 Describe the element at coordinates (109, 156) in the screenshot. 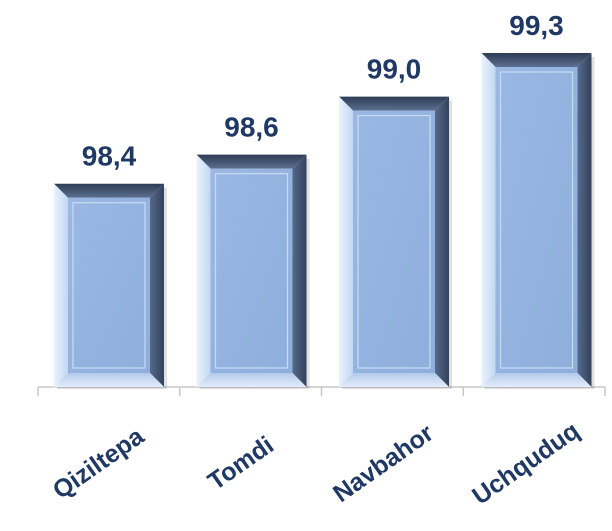

I see `data-label: 98,4` at that location.